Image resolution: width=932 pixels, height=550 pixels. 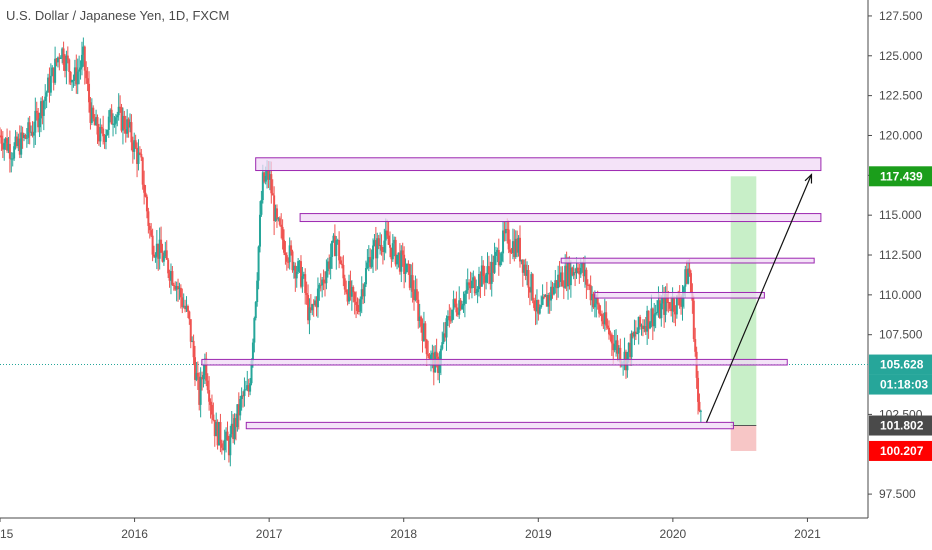 I want to click on chart-title: U.S. Dollar / Japanese Yen, 1D, FXCM, so click(x=118, y=15).